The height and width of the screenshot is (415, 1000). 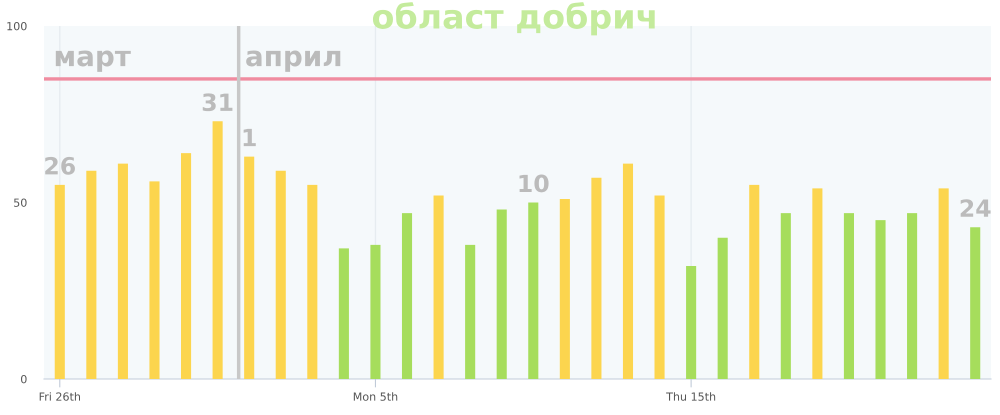 I want to click on y-tick-label: 100, so click(x=17, y=26).